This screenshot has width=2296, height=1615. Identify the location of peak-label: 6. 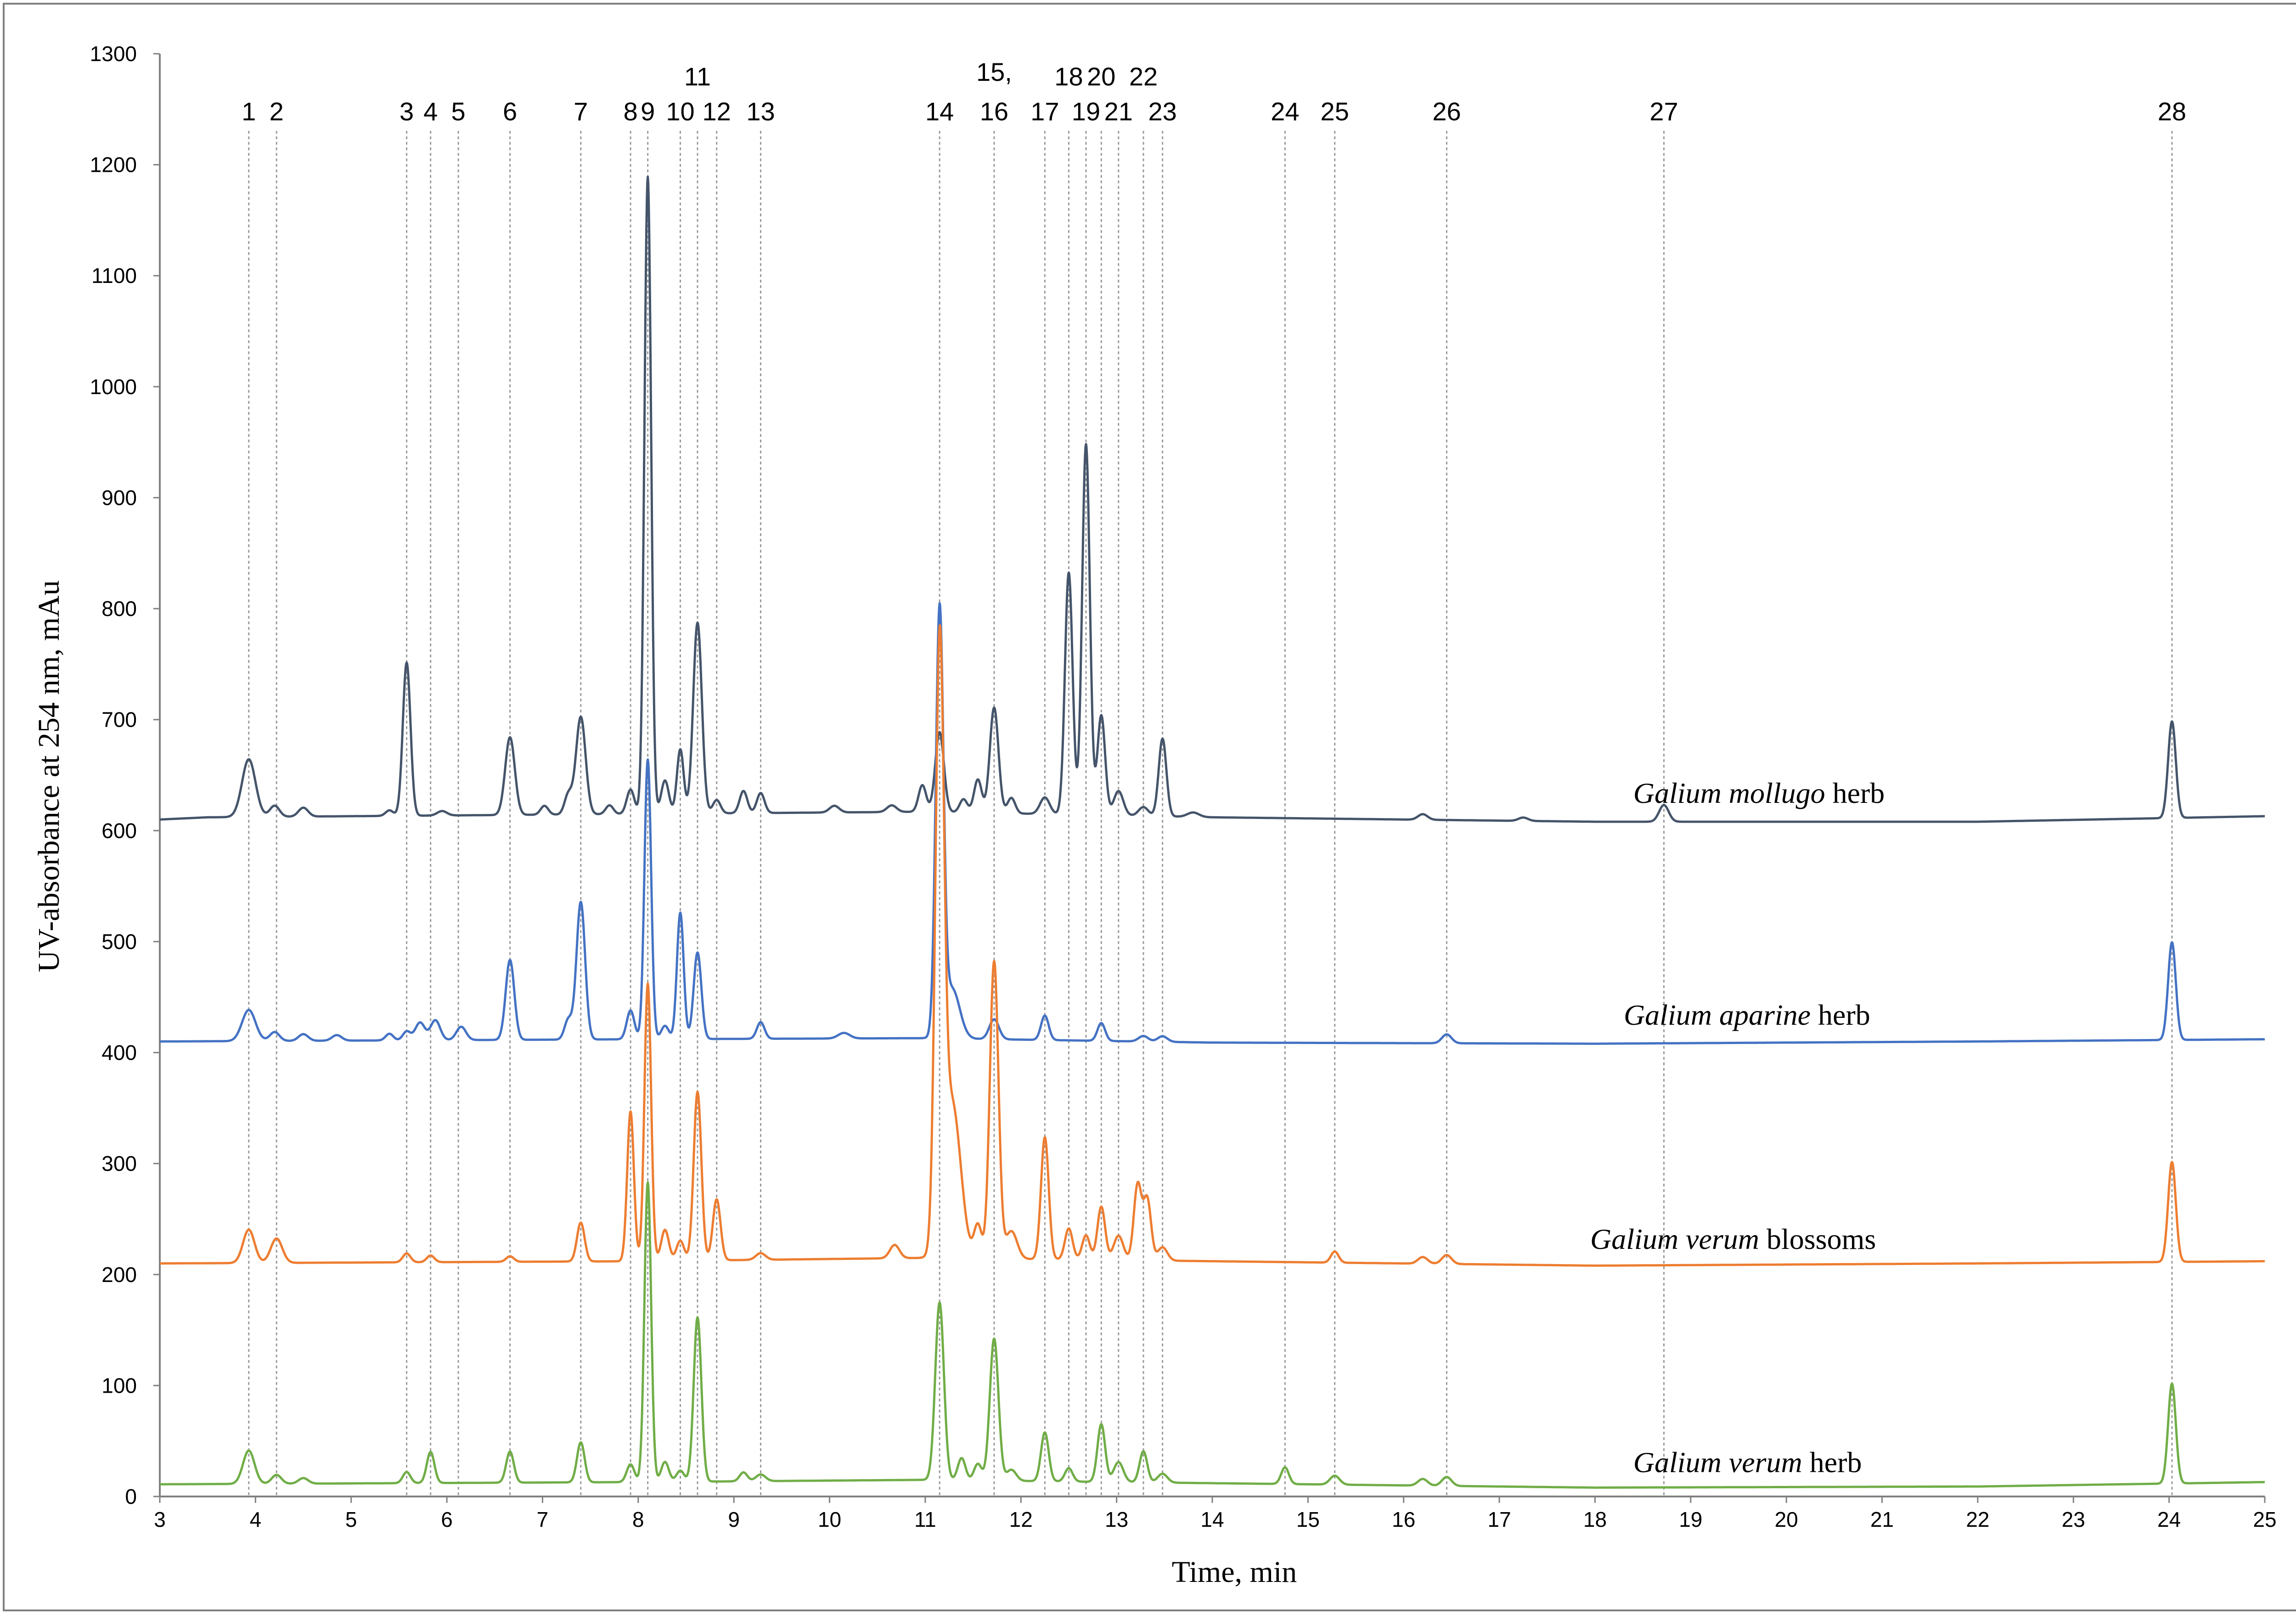
(510, 111).